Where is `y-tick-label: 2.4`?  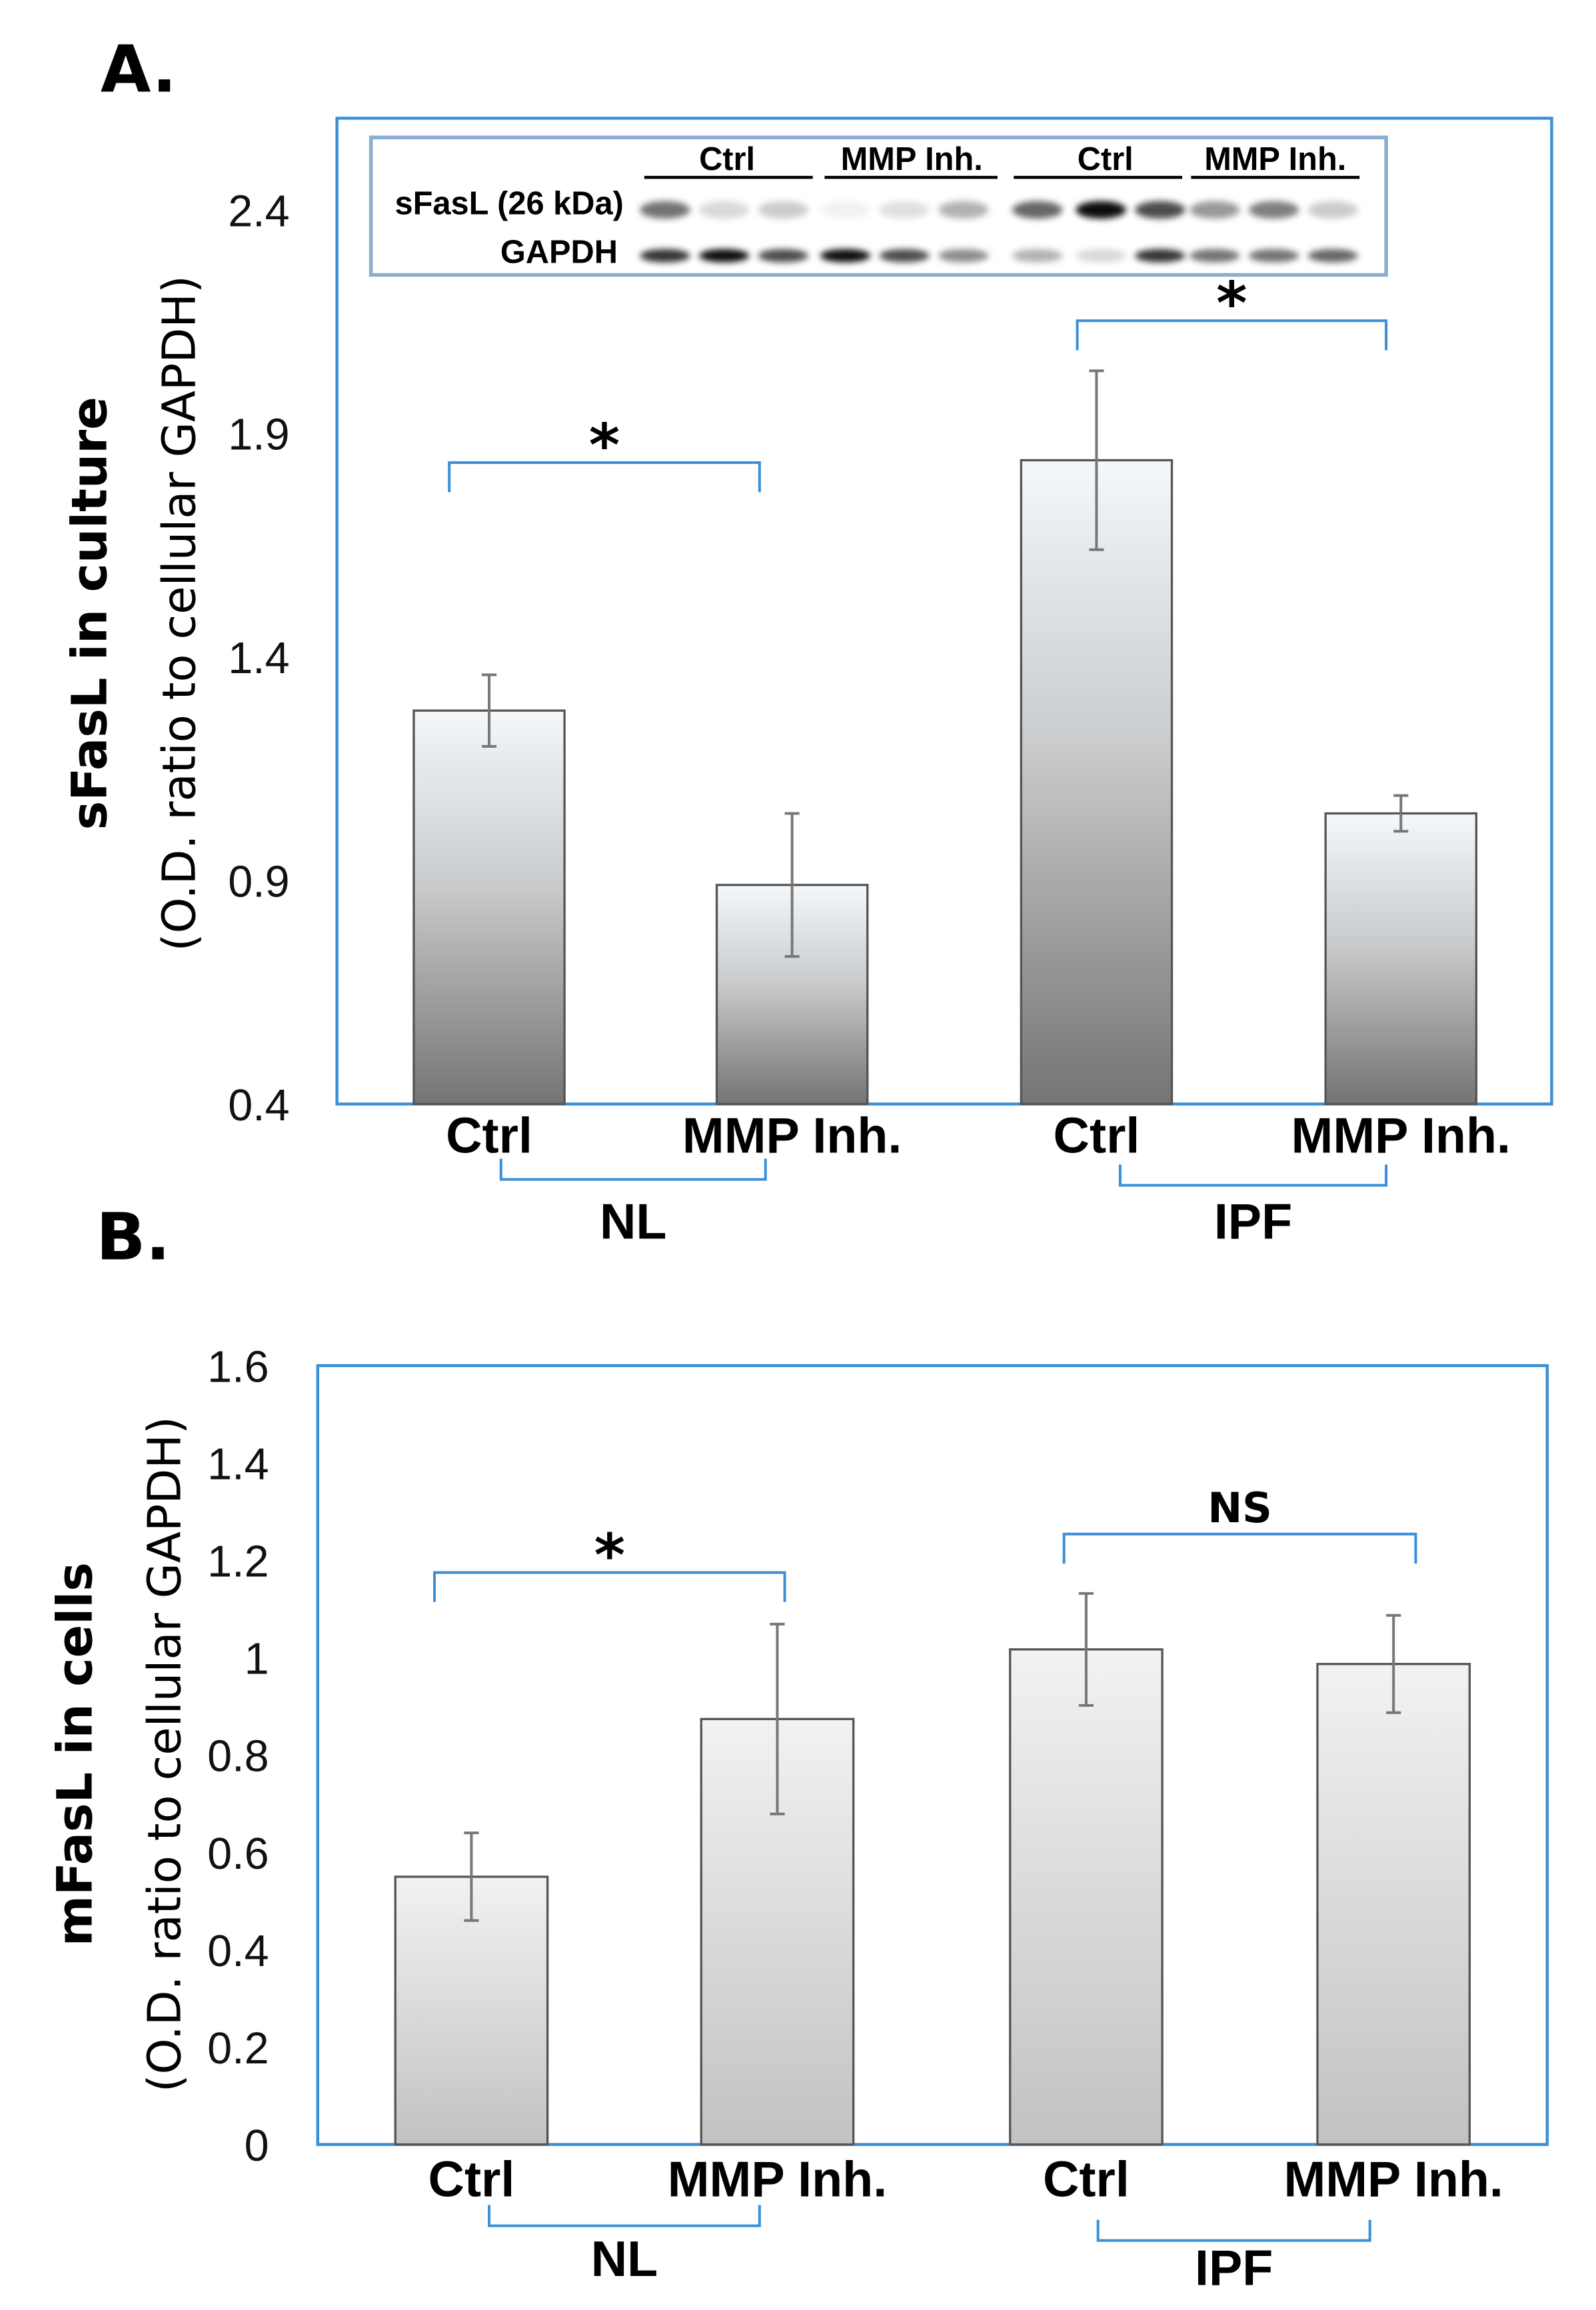 y-tick-label: 2.4 is located at coordinates (258, 211).